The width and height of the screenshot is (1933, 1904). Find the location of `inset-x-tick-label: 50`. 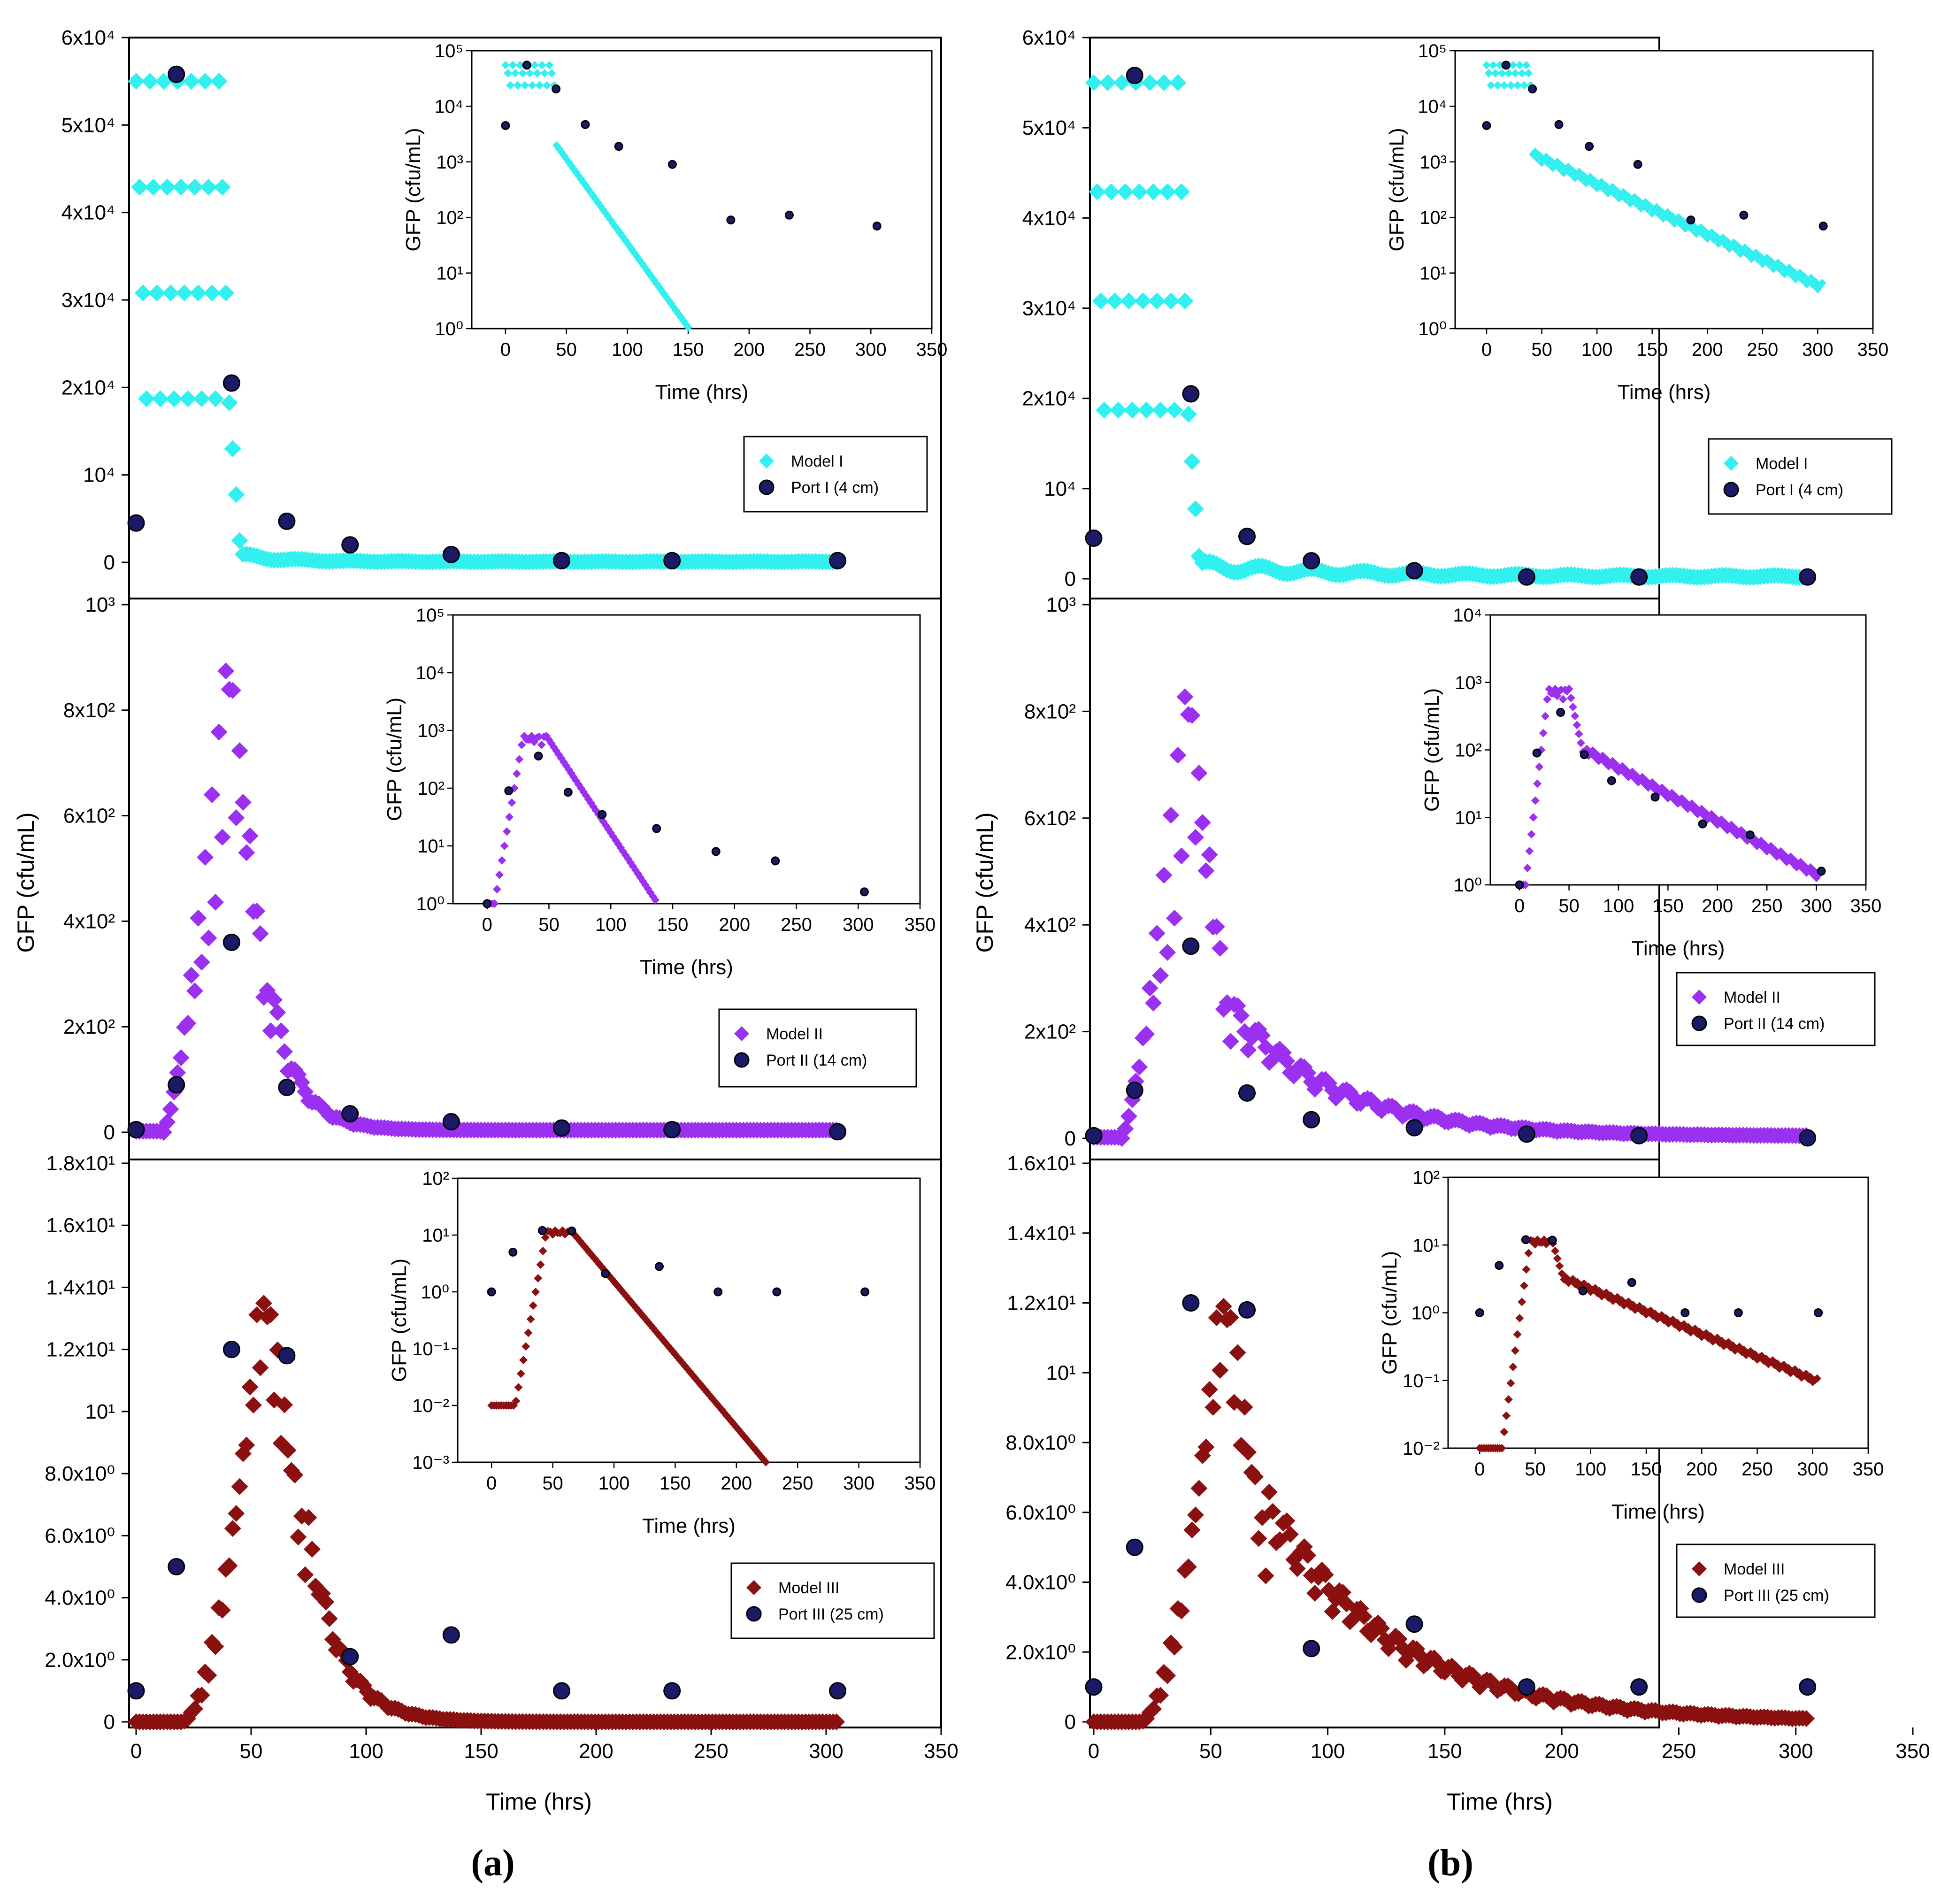

inset-x-tick-label: 50 is located at coordinates (566, 349).